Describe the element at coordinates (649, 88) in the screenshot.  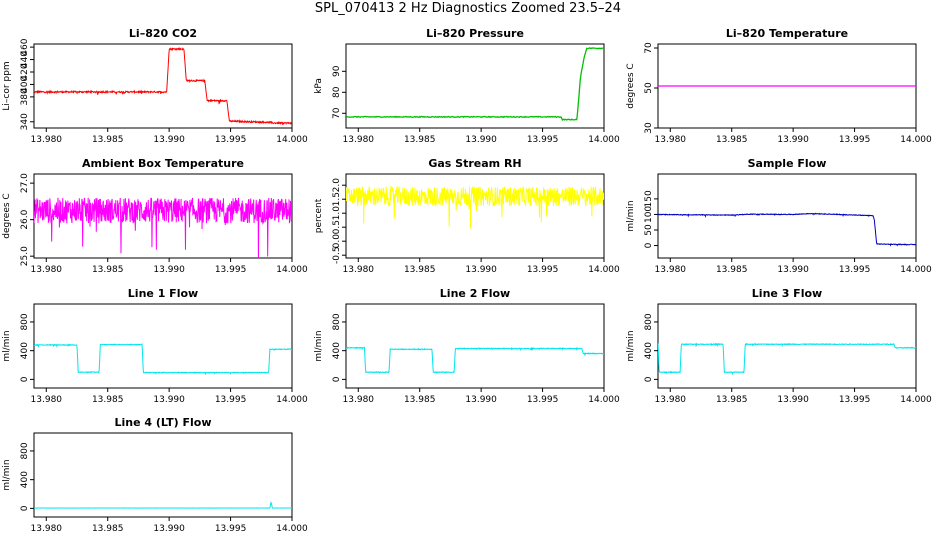
I see `y-tick-label: 50` at that location.